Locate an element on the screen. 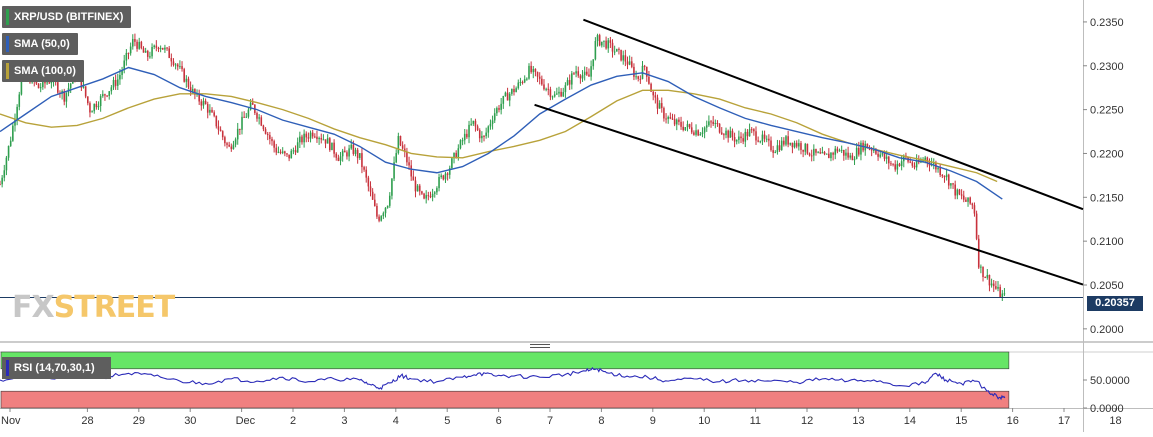  x-tick-label: 28 is located at coordinates (87, 421).